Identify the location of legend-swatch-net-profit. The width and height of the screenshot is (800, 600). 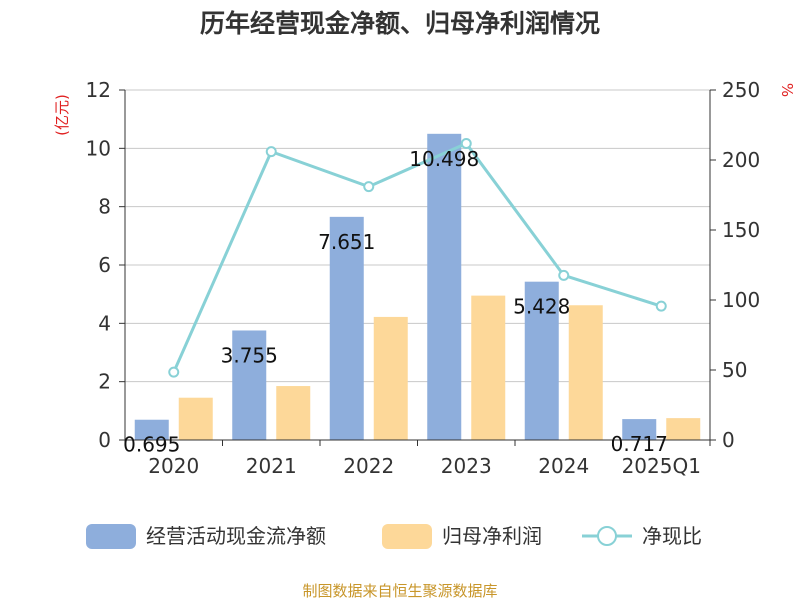
(407, 536).